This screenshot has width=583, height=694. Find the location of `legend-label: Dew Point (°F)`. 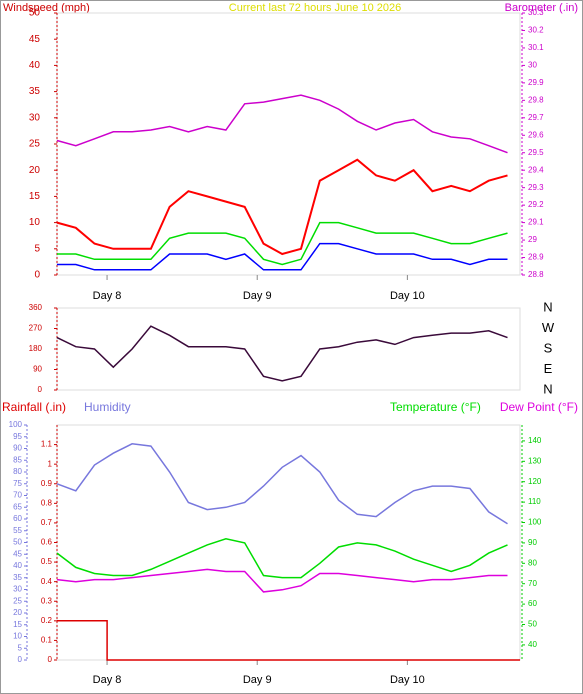

legend-label: Dew Point (°F) is located at coordinates (539, 407).